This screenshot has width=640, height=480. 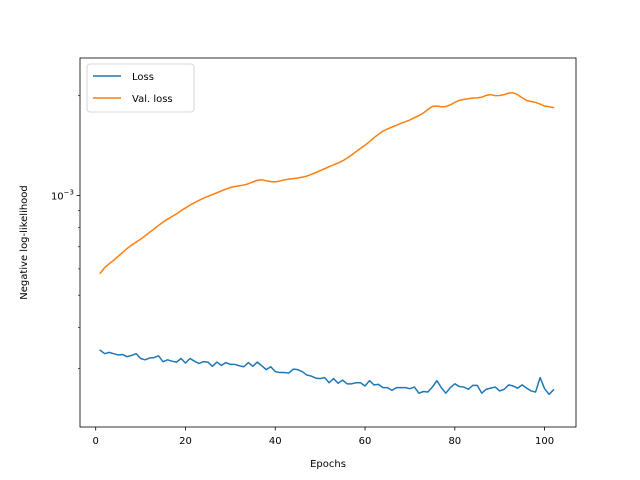 What do you see at coordinates (152, 99) in the screenshot?
I see `legend-label-val-loss: Val. loss` at bounding box center [152, 99].